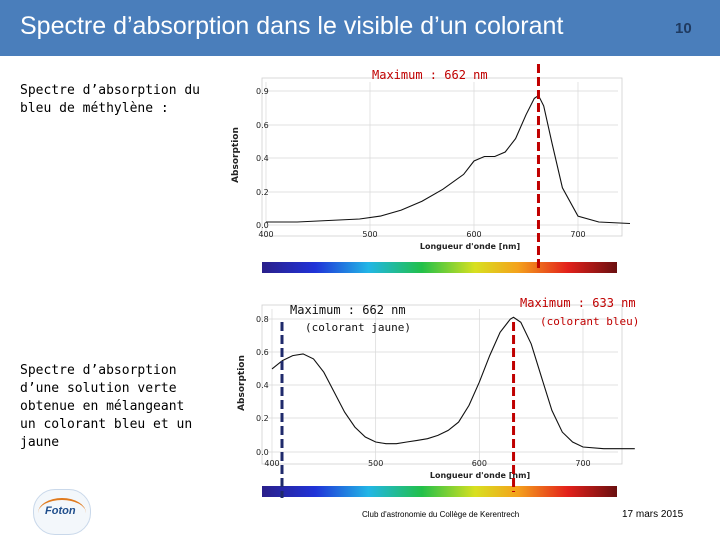  What do you see at coordinates (262, 91) in the screenshot?
I see `y-tick-label: 0.9` at bounding box center [262, 91].